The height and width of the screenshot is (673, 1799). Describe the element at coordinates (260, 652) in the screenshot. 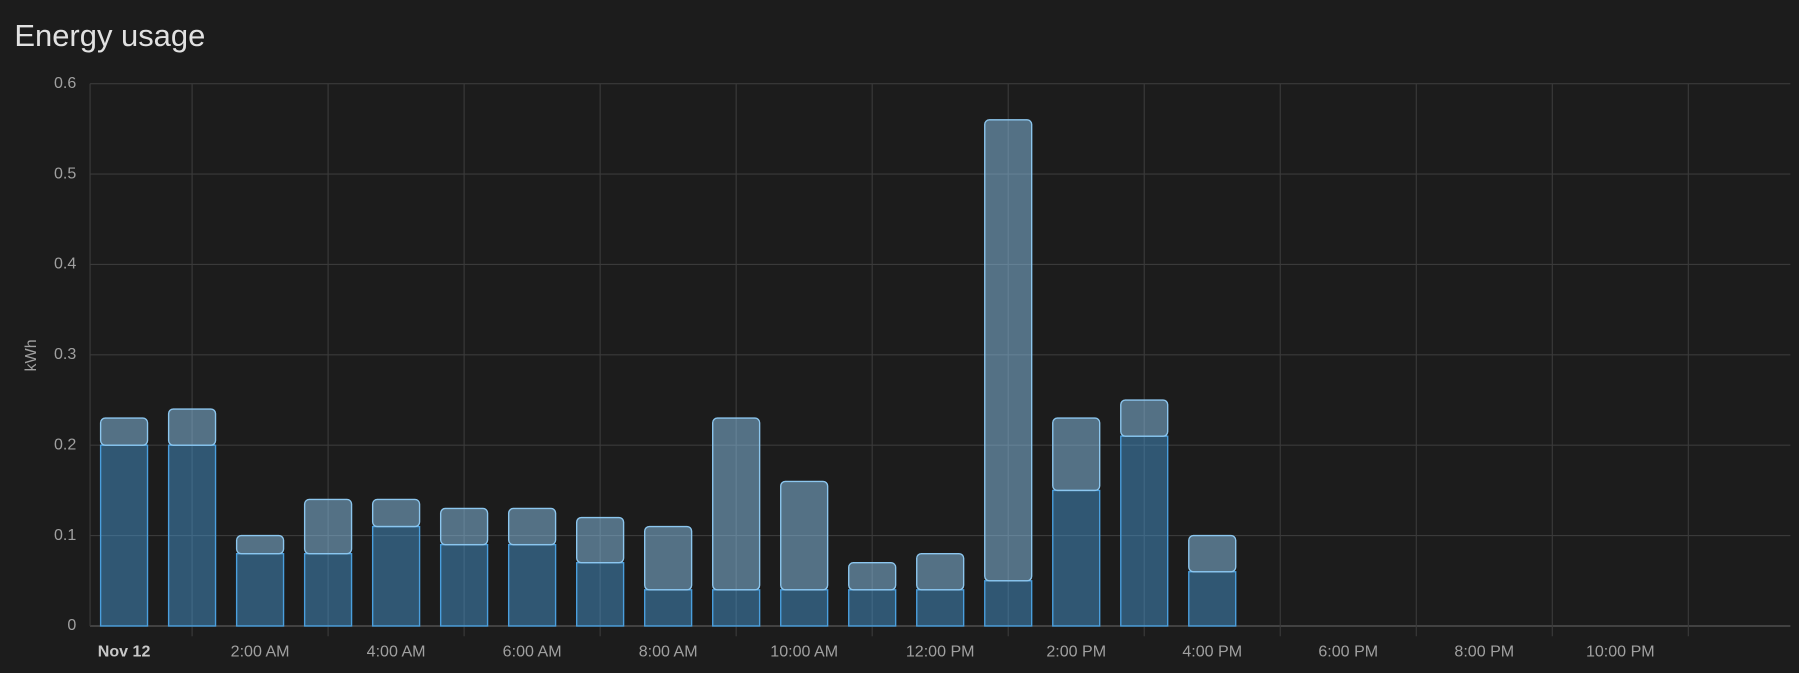

I see `x-tick-label: 2:00 AM` at that location.